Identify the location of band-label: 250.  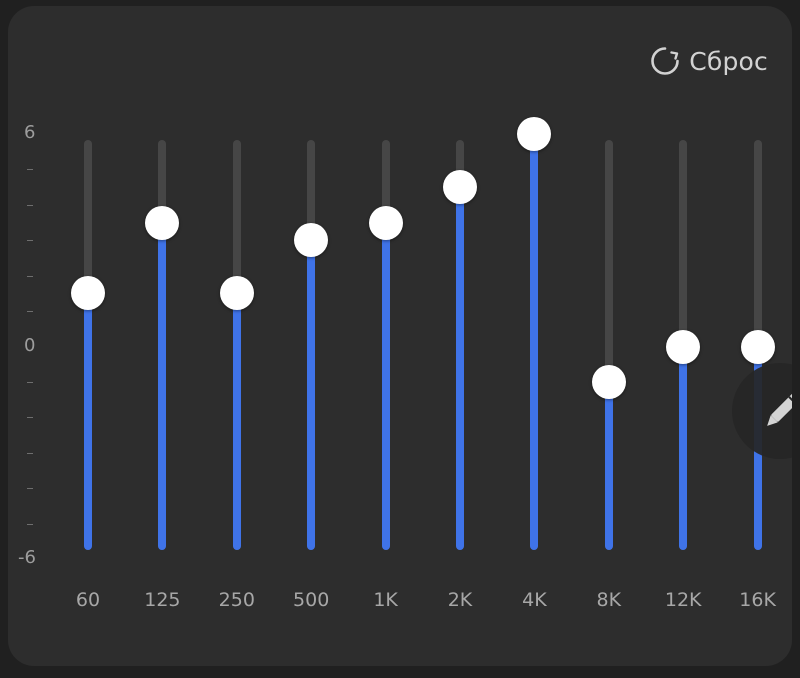
(236, 600).